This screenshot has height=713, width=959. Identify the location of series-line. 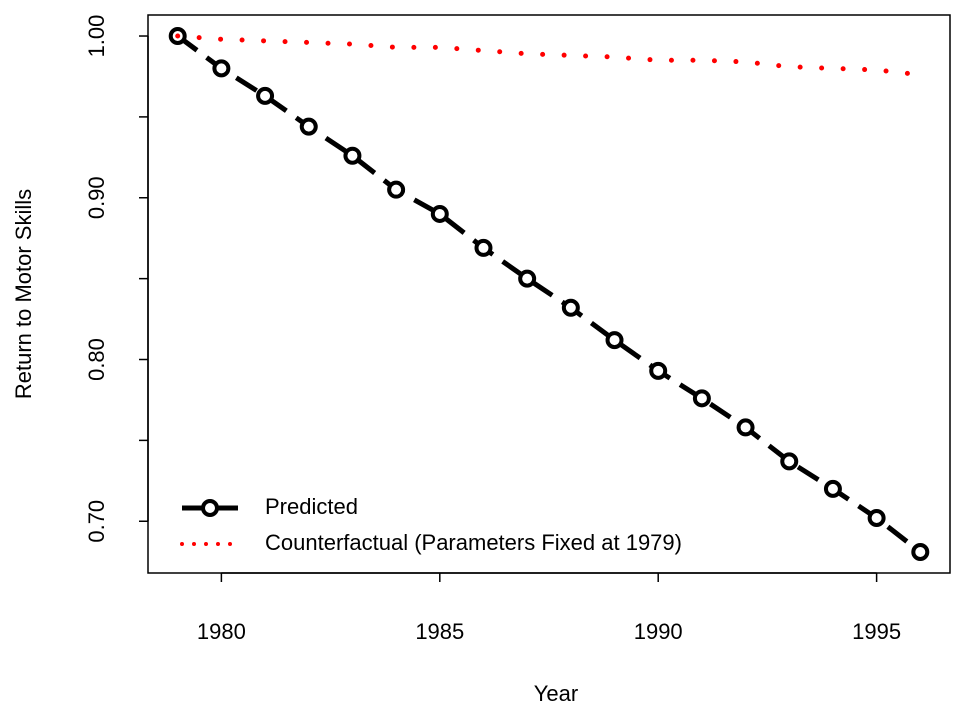
(549, 55).